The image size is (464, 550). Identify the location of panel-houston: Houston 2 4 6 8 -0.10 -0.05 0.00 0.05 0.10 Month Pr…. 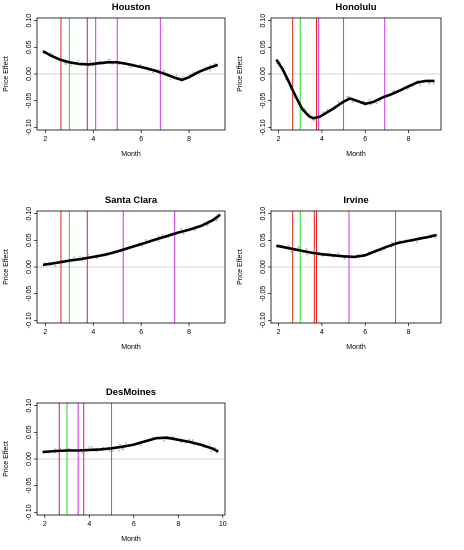
(114, 80).